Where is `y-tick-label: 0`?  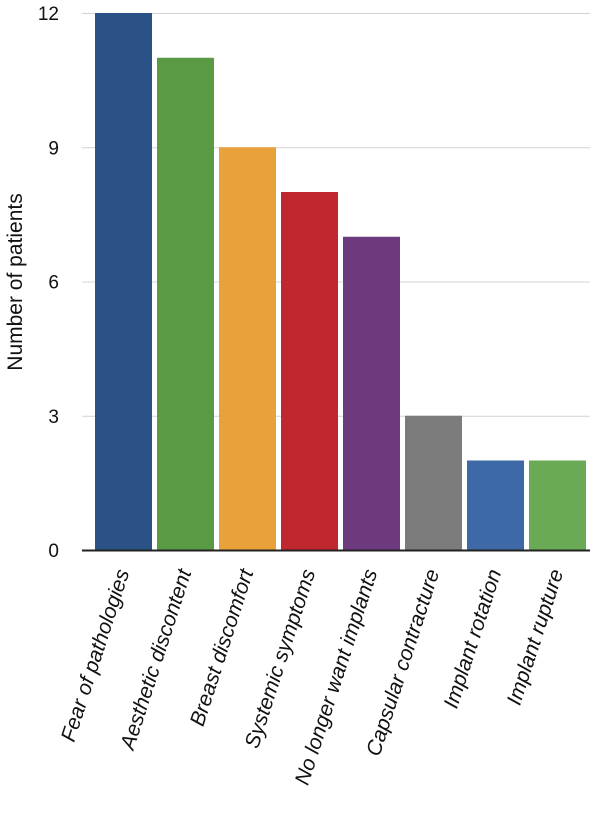 y-tick-label: 0 is located at coordinates (53, 551).